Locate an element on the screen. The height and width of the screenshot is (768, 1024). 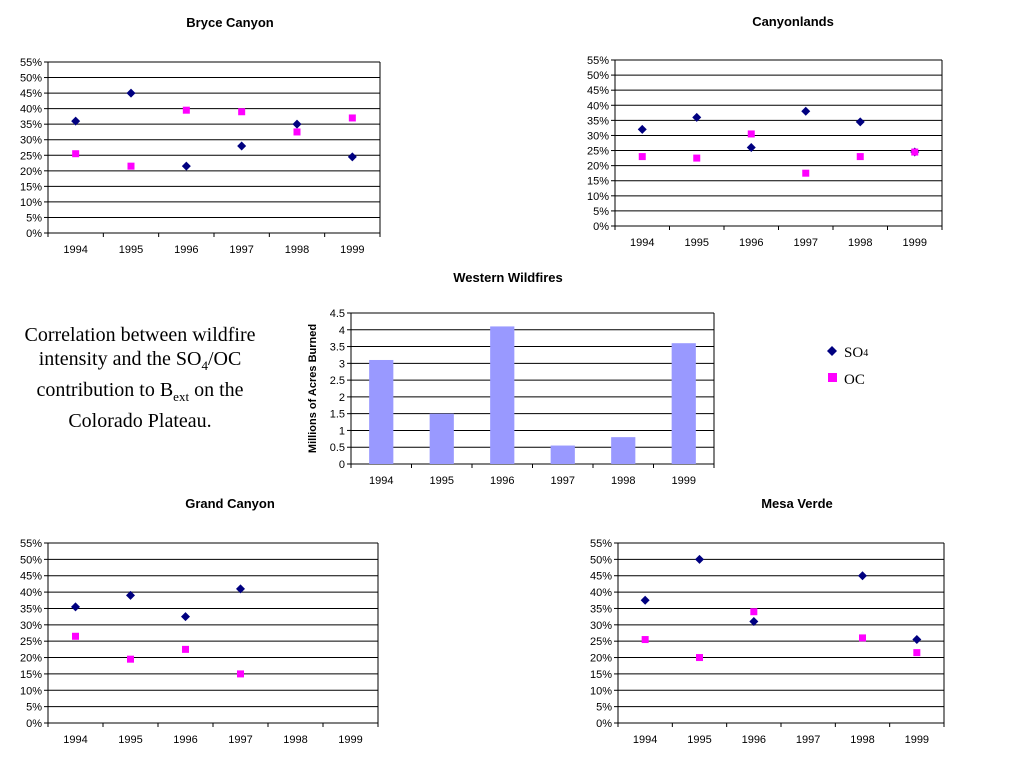
caption-line: Colorado Plateau. is located at coordinates (140, 421).